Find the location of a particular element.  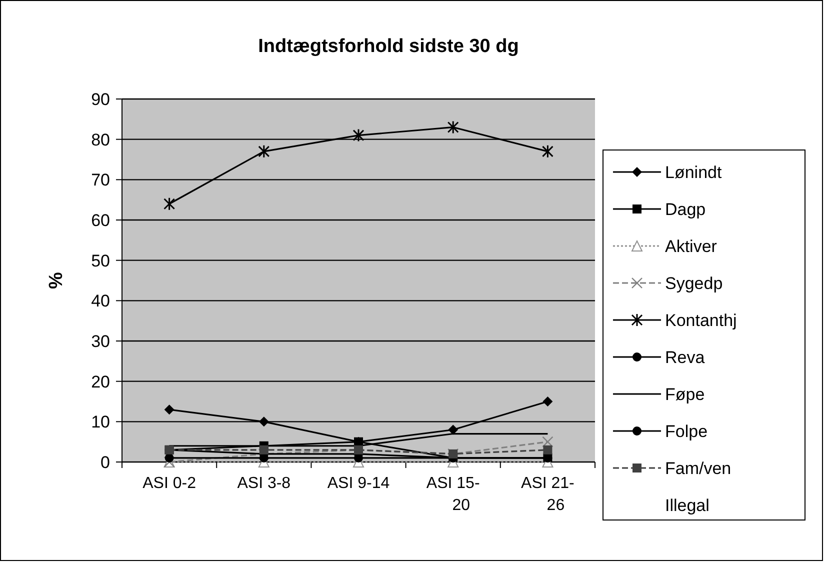

y-tick-label: 30 is located at coordinates (100, 341).